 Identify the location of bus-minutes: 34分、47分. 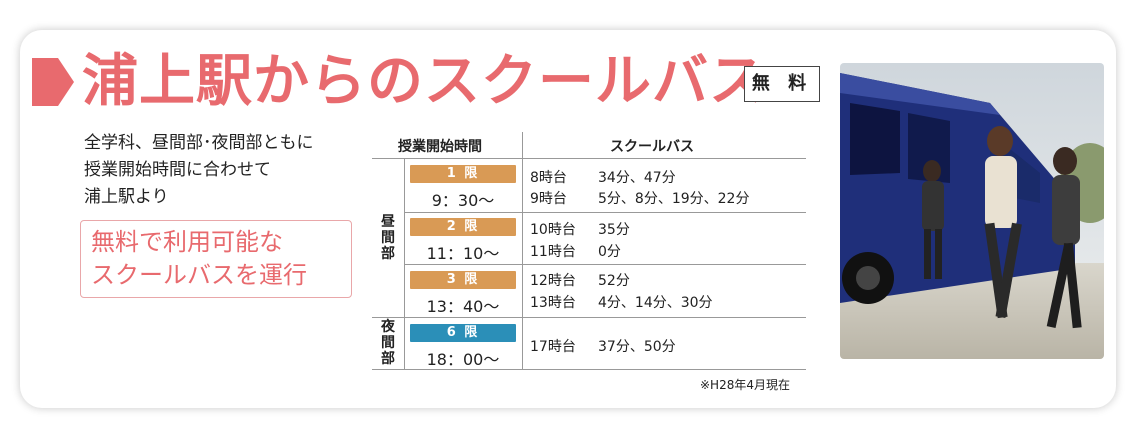
(637, 178).